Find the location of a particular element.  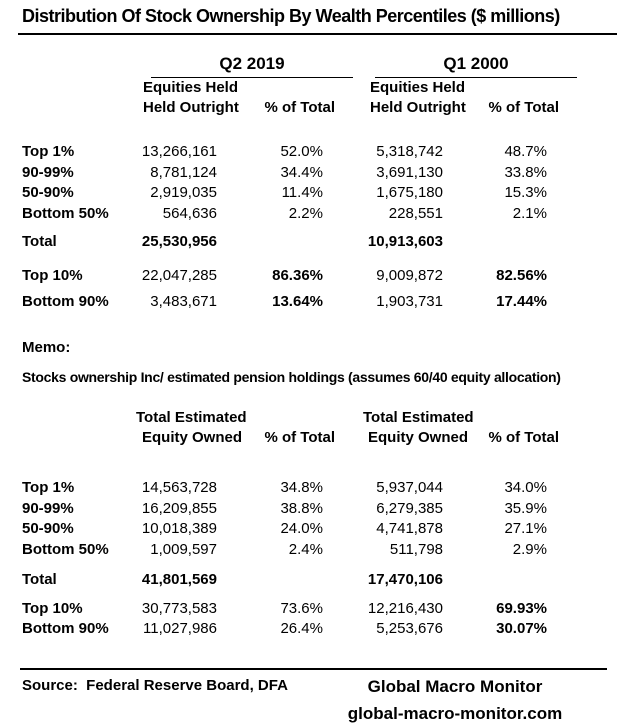

table-row-bottom50: Bottom 50% 564,636 2.2% 228,551 2.1% is located at coordinates (315, 214).